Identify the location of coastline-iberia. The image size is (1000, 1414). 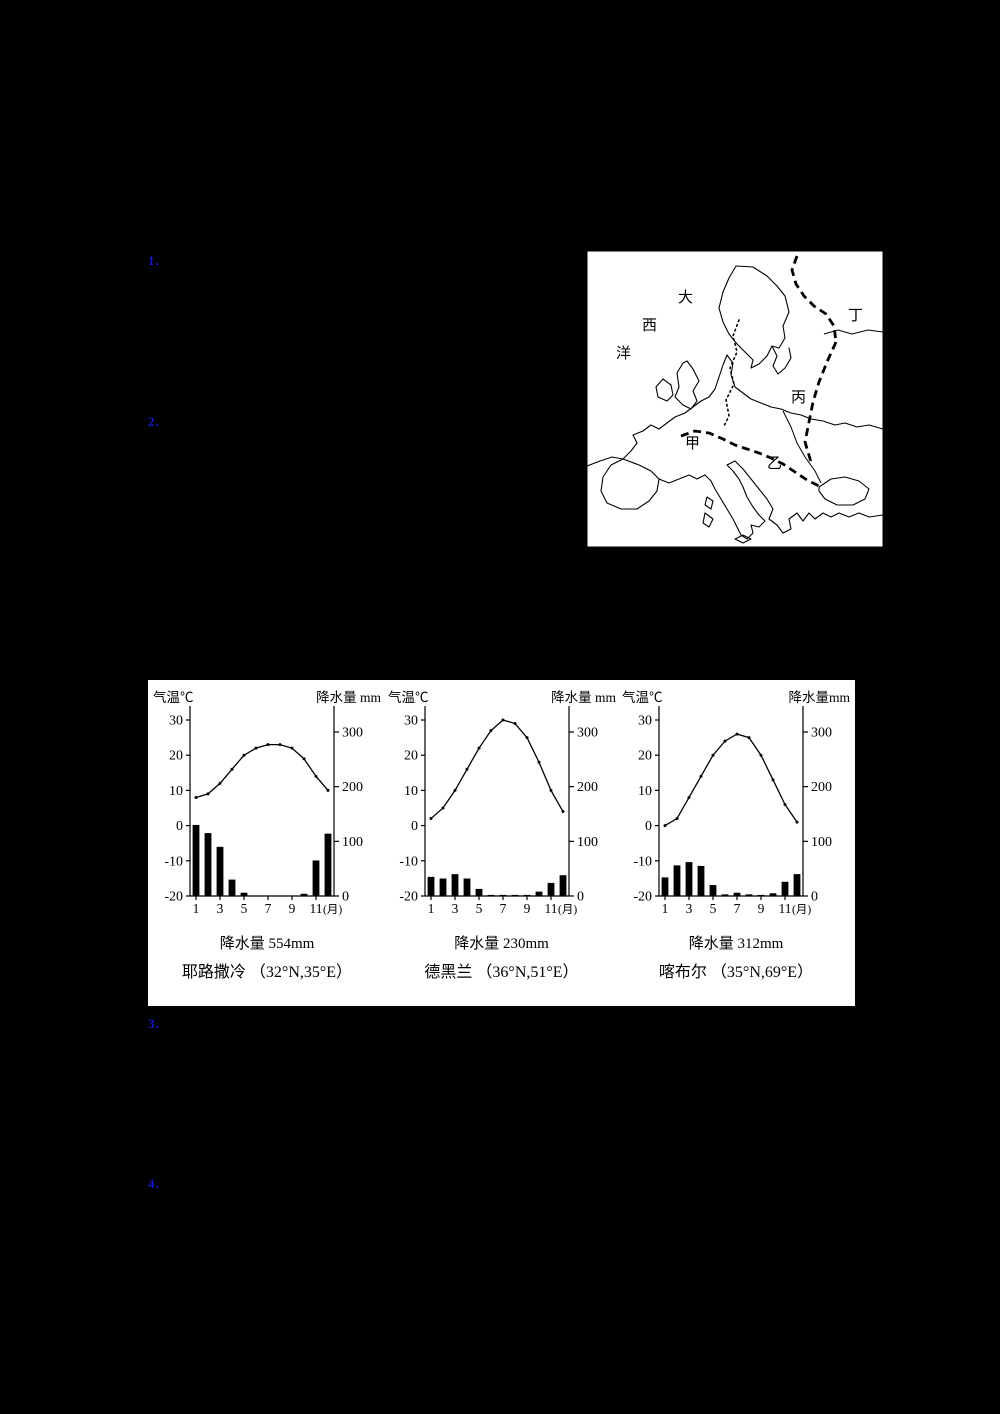
(630, 484).